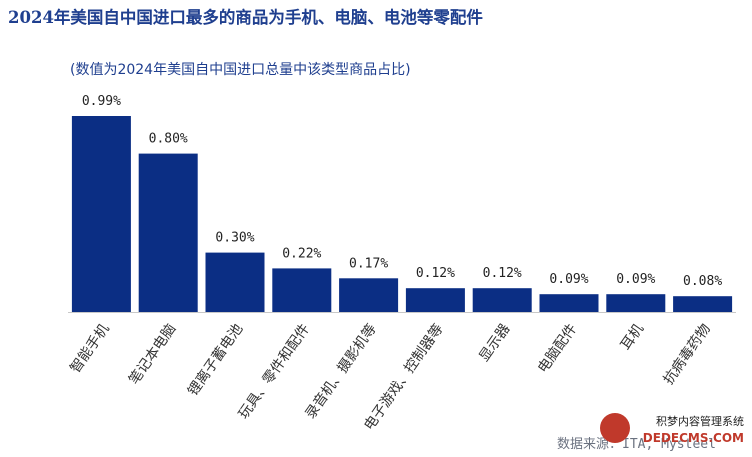 This screenshot has height=457, width=752. I want to click on data-label-10: 0.08%, so click(702, 281).